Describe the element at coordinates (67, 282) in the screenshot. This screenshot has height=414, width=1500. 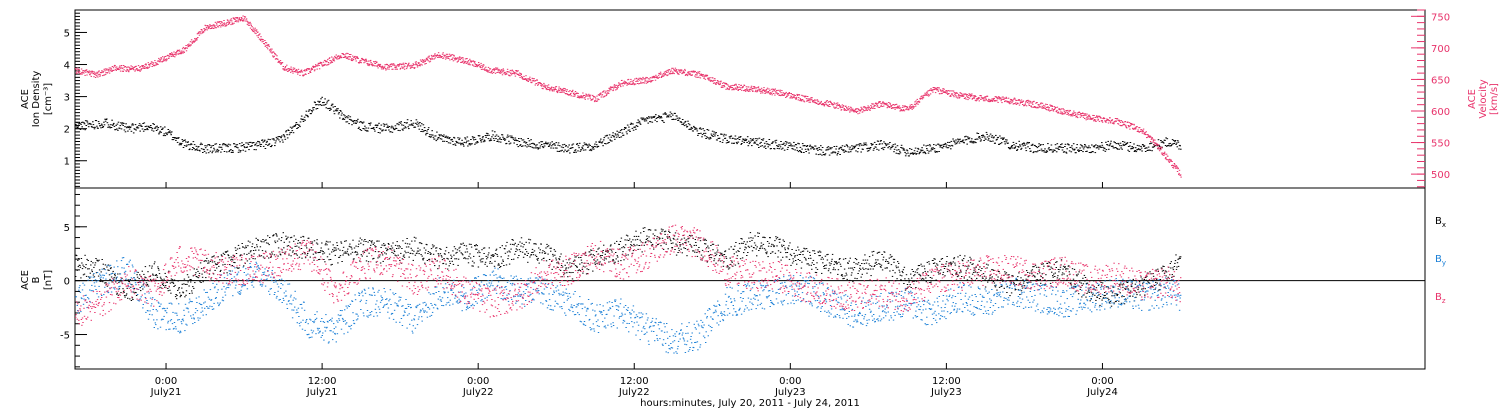
I see `b-axis-tick-label: 0` at that location.